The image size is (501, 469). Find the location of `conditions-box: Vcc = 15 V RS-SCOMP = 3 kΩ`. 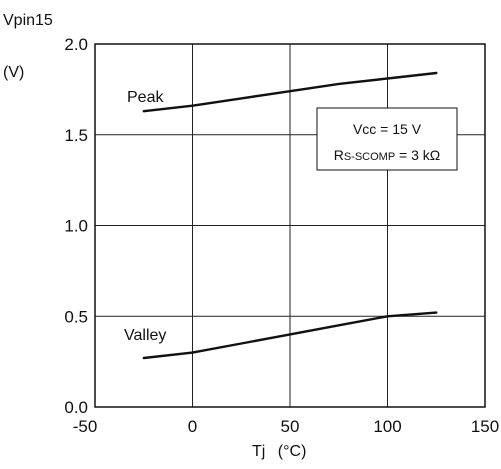

conditions-box: Vcc = 15 V RS-SCOMP = 3 kΩ is located at coordinates (387, 139).